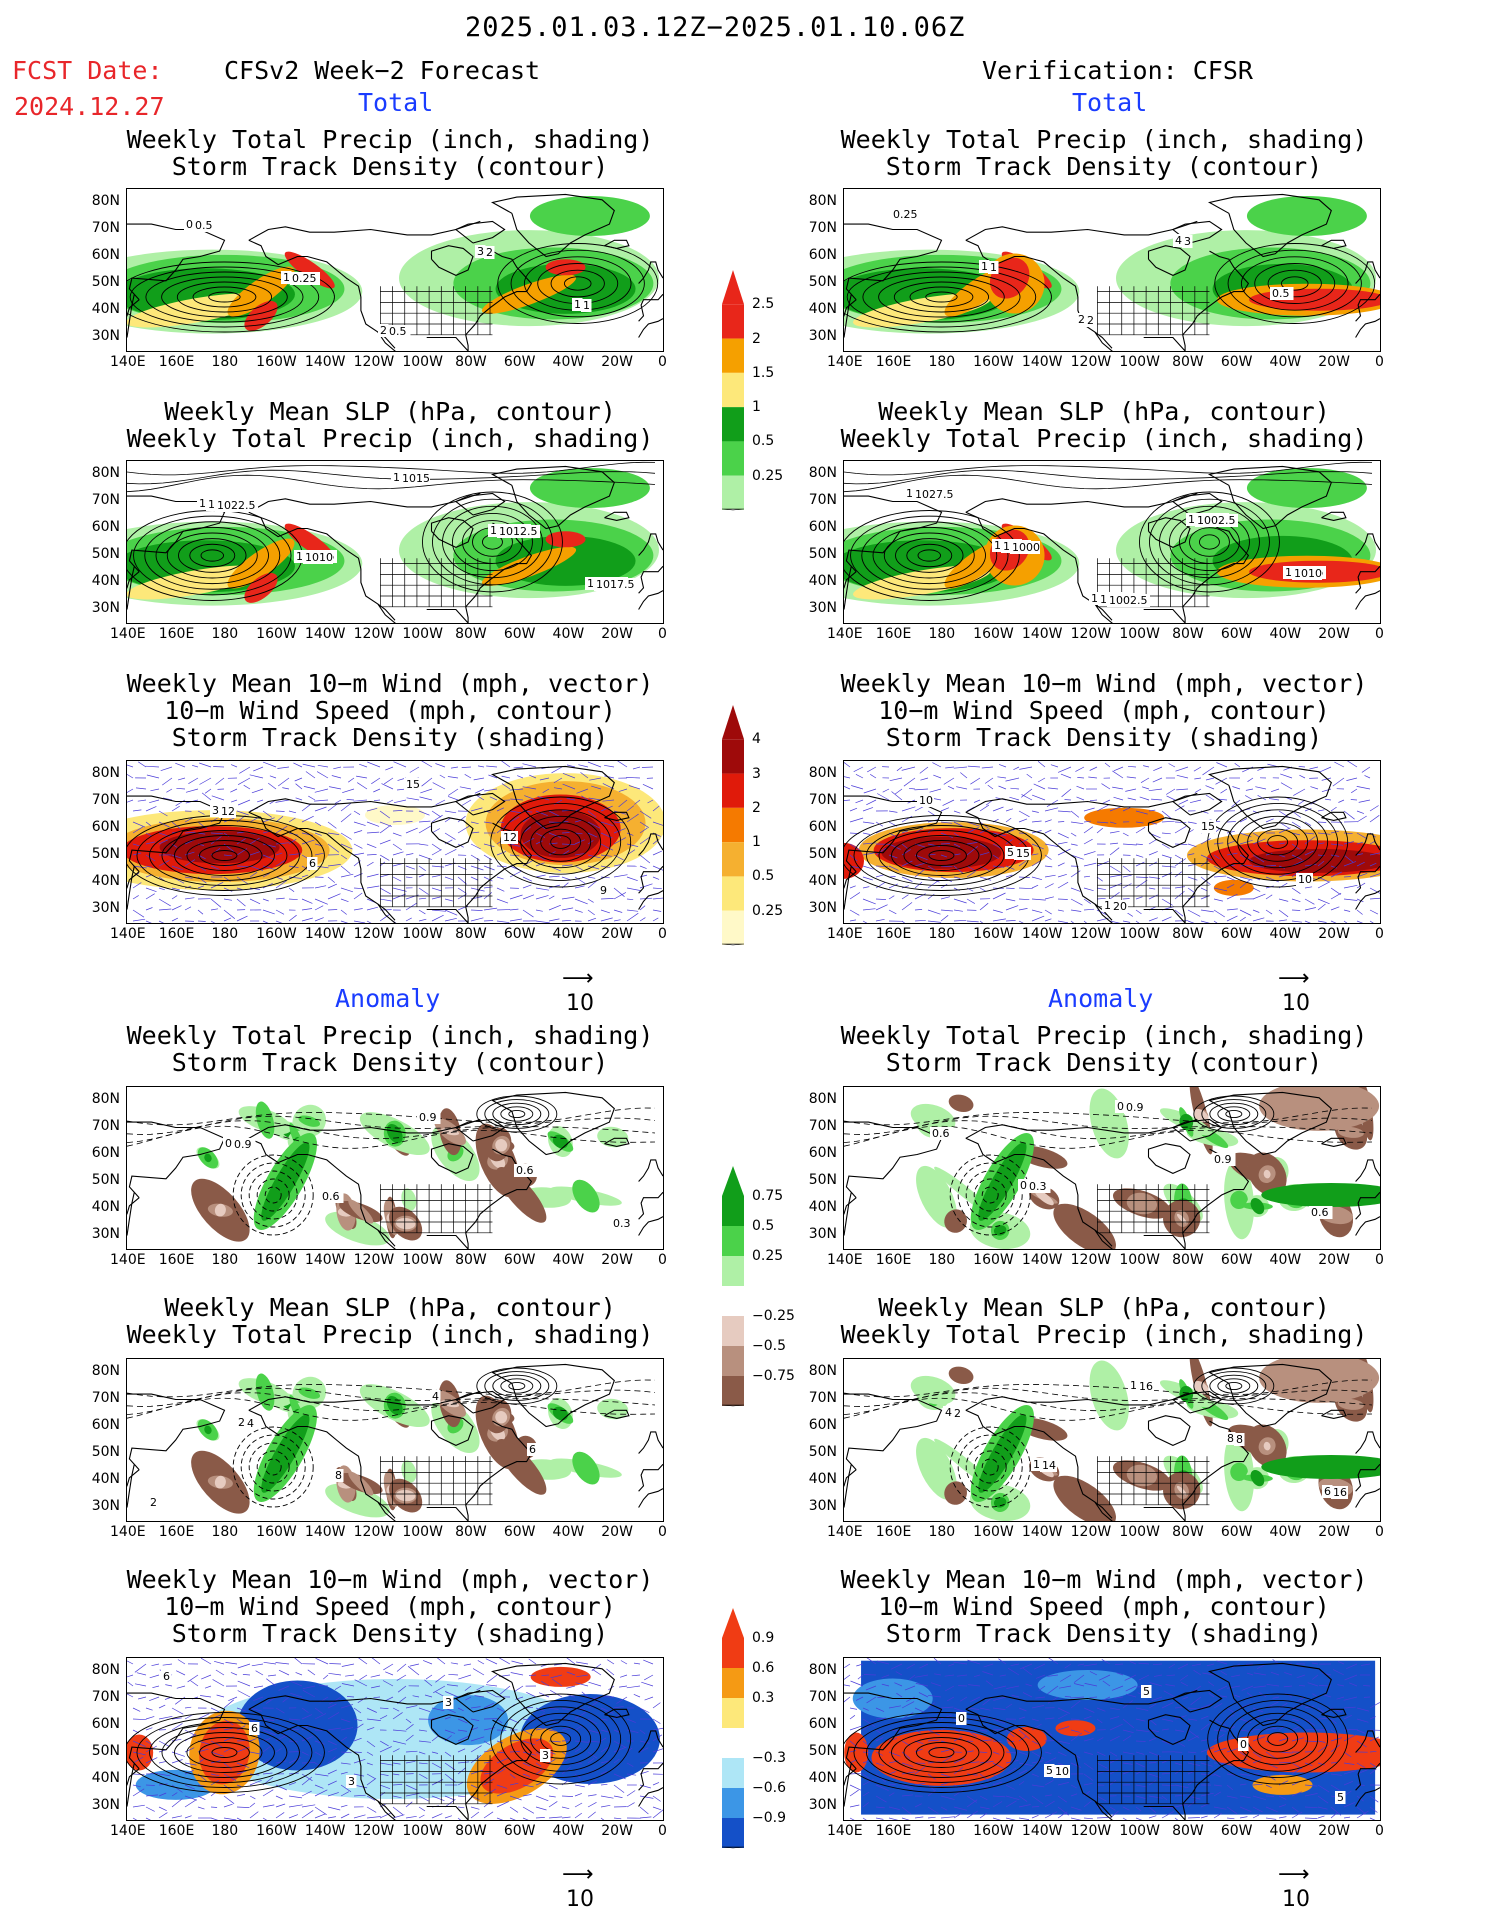 This screenshot has height=1925, width=1487. What do you see at coordinates (489, 252) in the screenshot?
I see `contour-label: 2` at bounding box center [489, 252].